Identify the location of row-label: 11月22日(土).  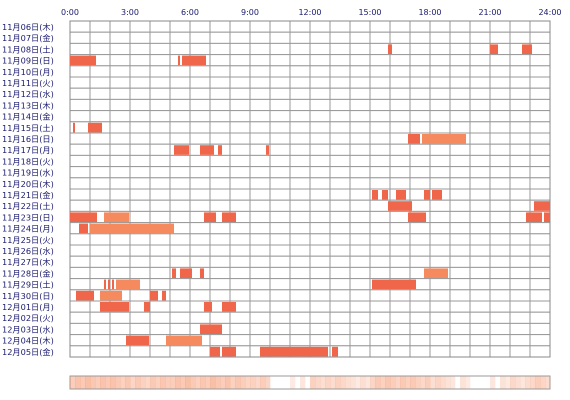
(28, 206).